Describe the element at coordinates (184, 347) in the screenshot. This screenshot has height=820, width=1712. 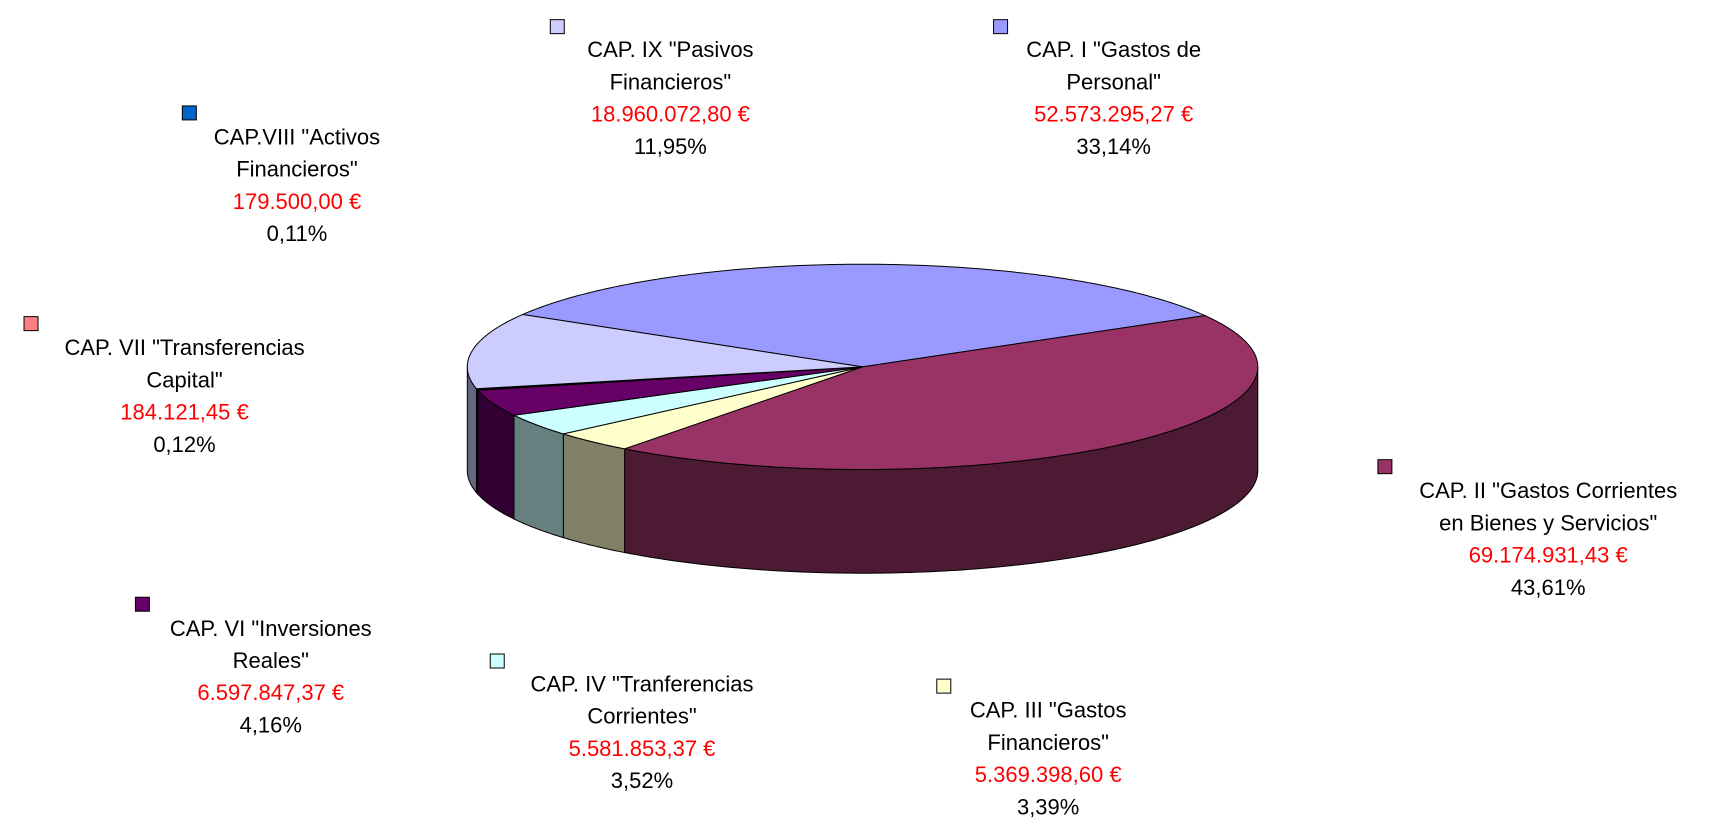
I see `category-label: CAP. VII "Transferencias` at that location.